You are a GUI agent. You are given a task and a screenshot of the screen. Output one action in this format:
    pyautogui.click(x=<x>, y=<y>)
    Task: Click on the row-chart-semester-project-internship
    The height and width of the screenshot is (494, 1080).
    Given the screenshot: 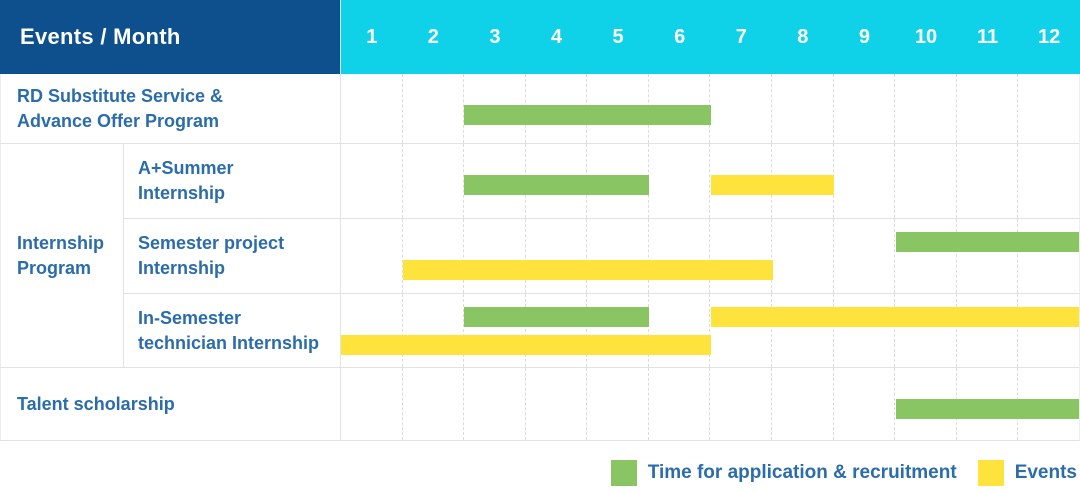 What is the action you would take?
    pyautogui.click(x=710, y=256)
    